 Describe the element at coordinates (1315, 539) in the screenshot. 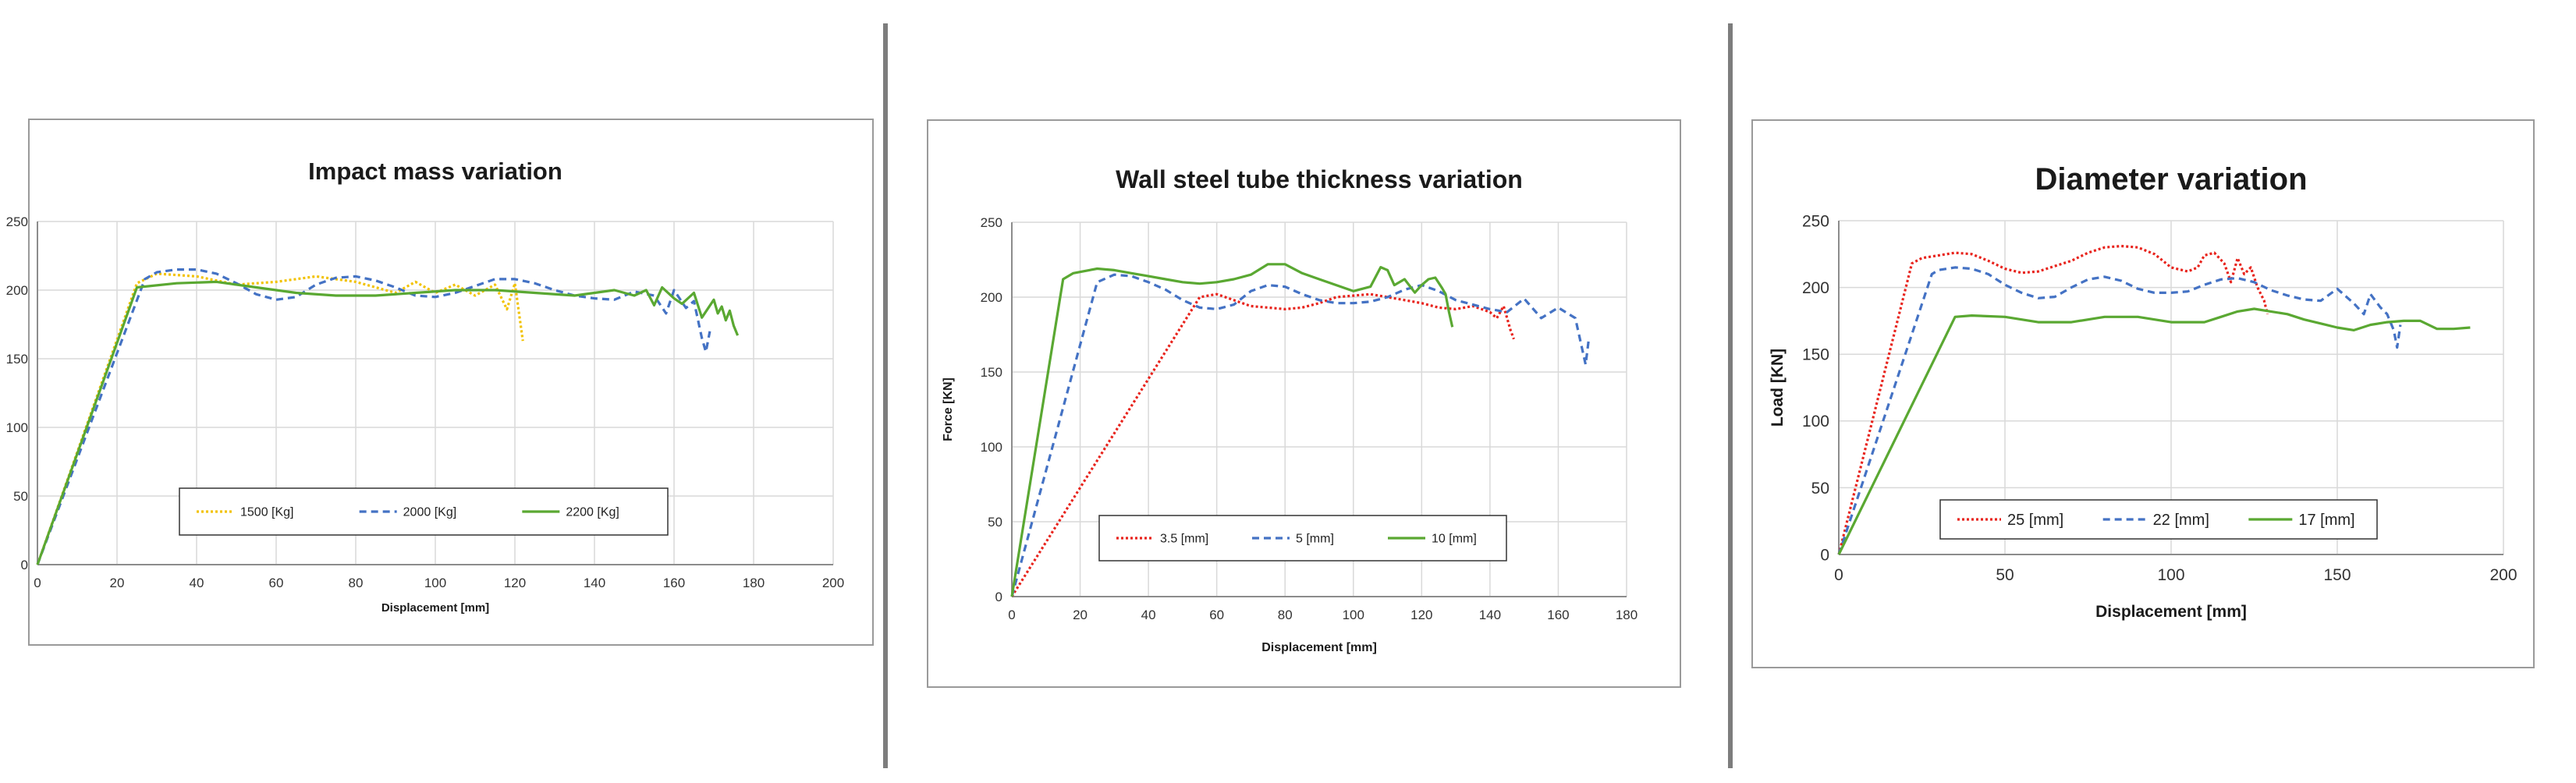

I see `legend-label-5-mm: 5 [mm]` at that location.